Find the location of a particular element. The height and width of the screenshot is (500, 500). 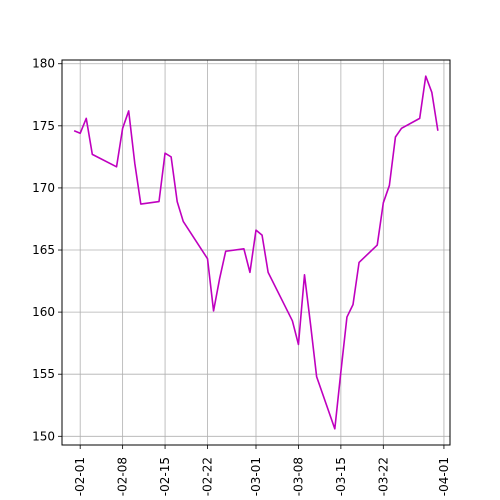

x-tick-label: -04-01 is located at coordinates (444, 476).